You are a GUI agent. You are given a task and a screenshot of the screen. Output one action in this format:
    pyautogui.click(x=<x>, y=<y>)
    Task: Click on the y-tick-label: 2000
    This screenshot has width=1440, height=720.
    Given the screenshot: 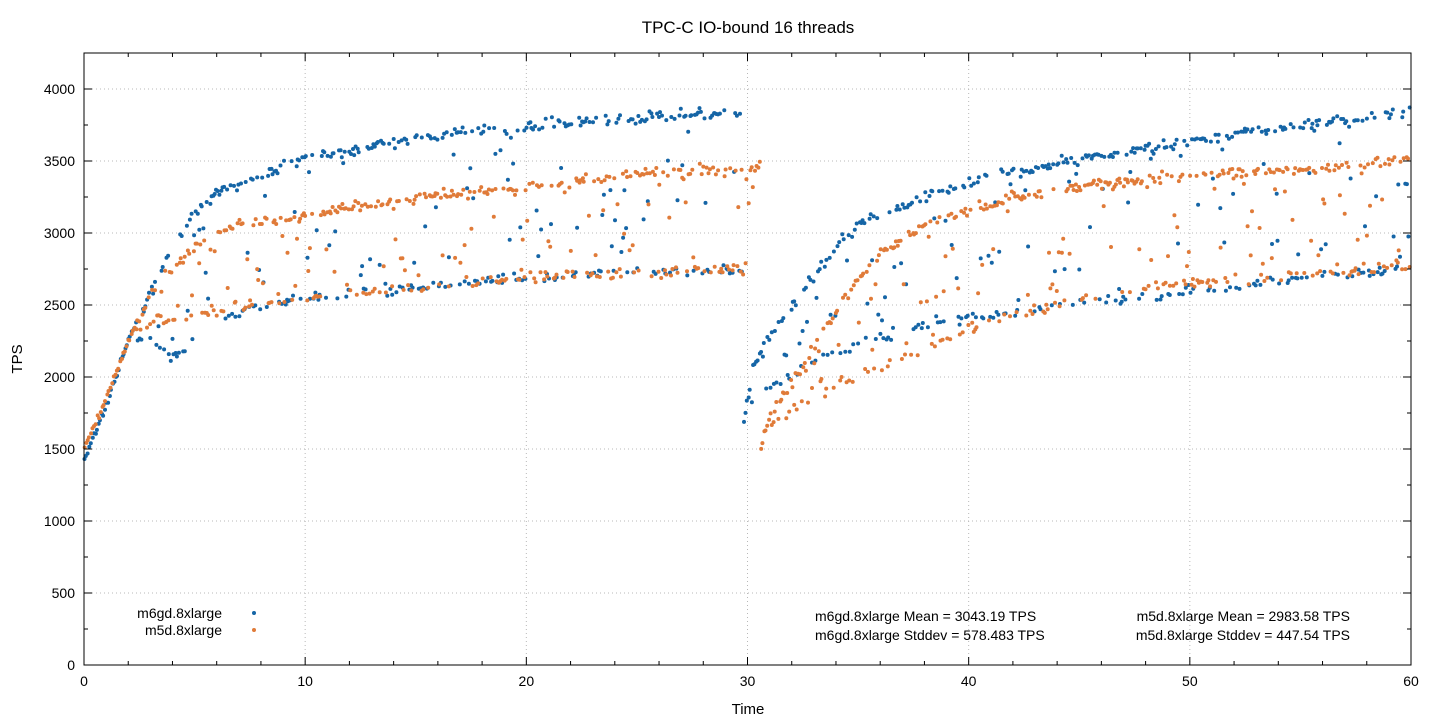 What is the action you would take?
    pyautogui.click(x=59, y=377)
    